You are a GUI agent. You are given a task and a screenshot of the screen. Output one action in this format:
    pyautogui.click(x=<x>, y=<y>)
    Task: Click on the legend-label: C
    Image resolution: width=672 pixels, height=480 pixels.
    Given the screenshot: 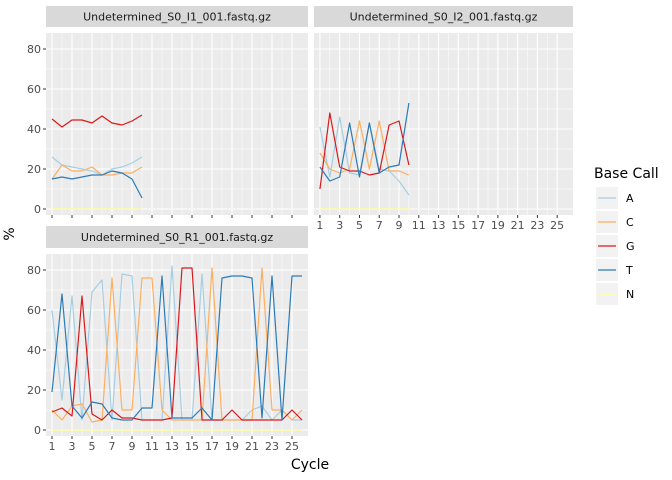 What is the action you would take?
    pyautogui.click(x=630, y=222)
    